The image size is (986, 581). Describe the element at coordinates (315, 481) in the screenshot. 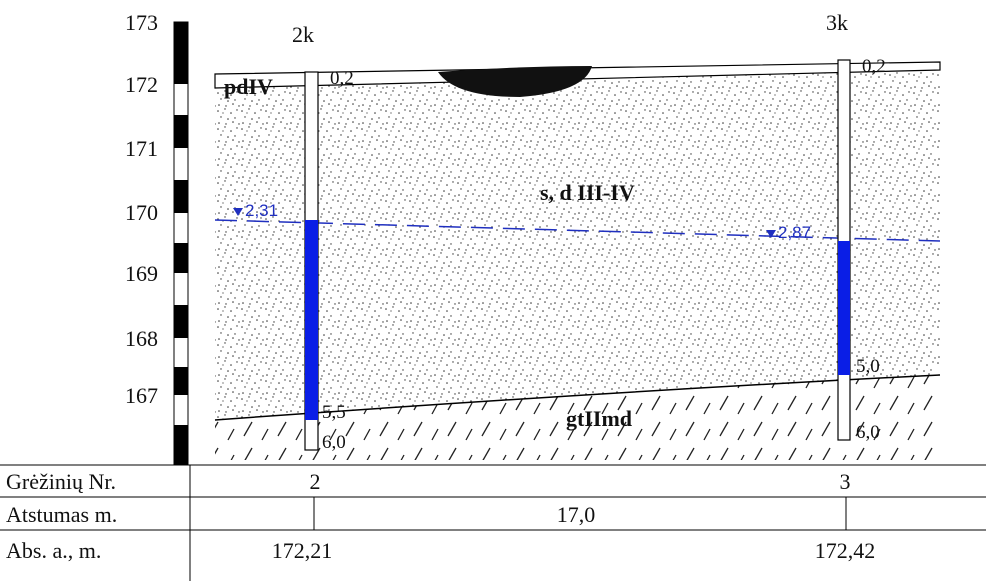

I see `table-cell: 2` at that location.